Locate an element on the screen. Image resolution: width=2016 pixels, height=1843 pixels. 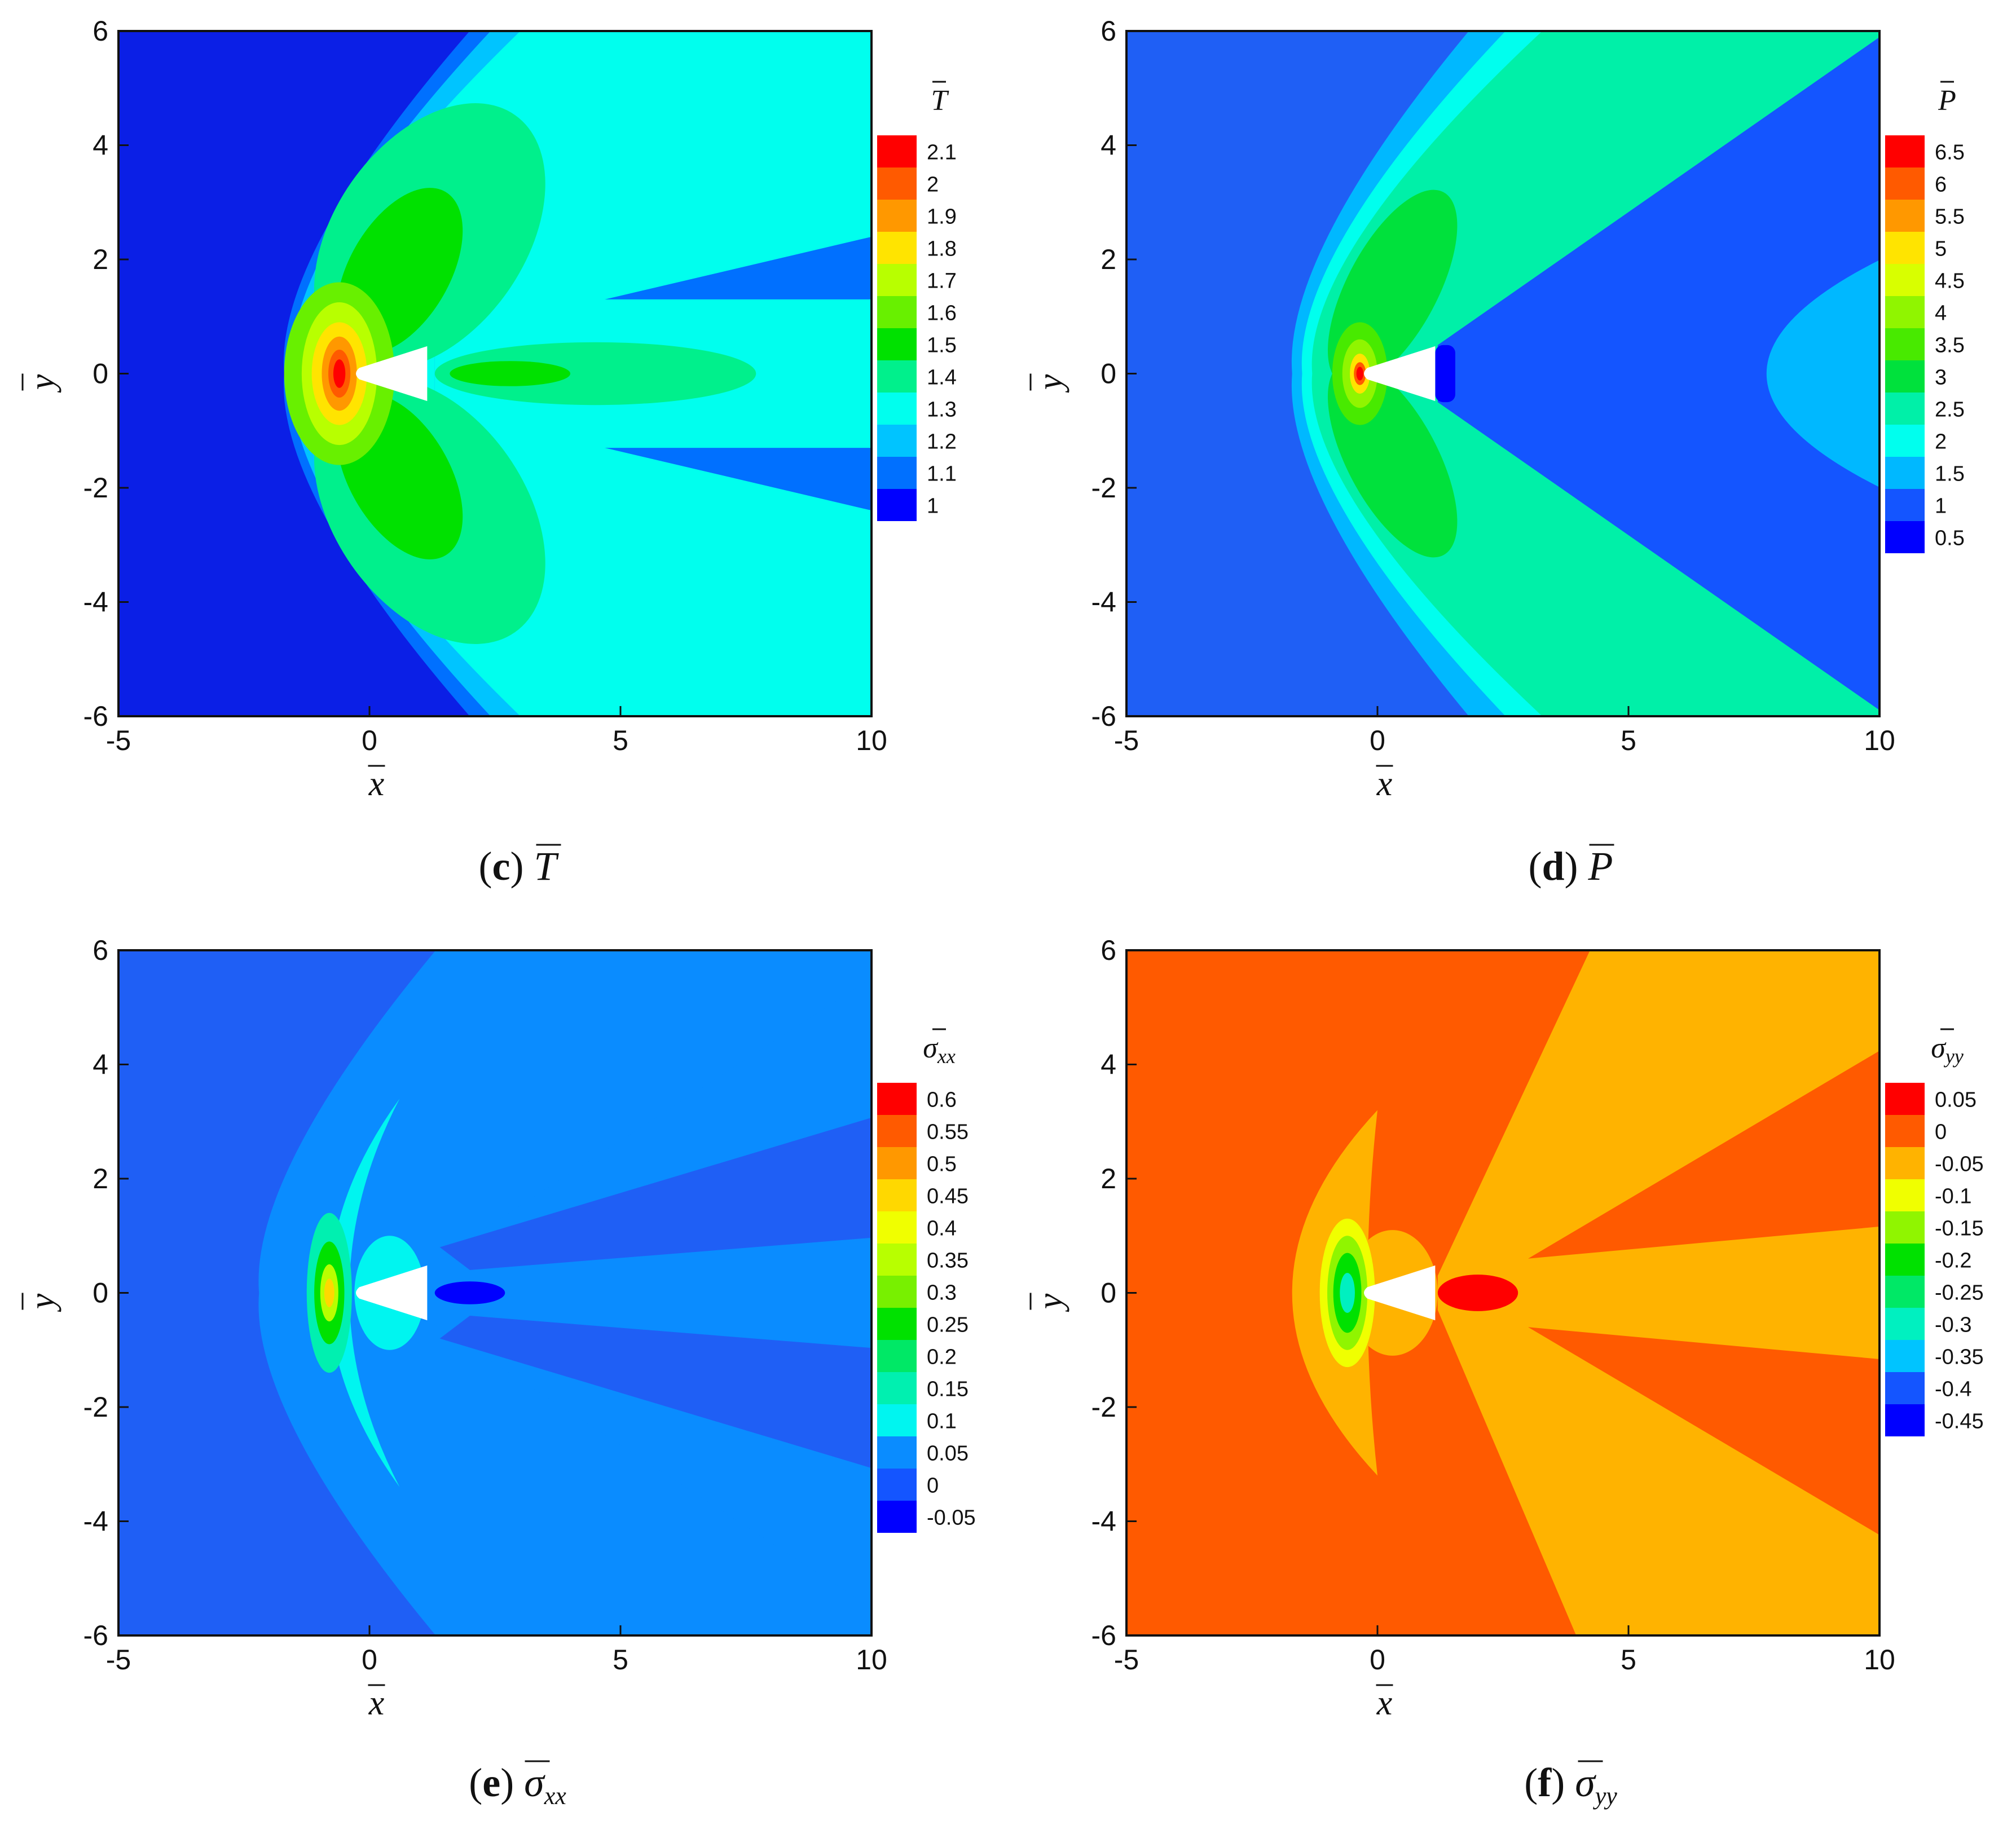
base-region is located at coordinates (1445, 374).